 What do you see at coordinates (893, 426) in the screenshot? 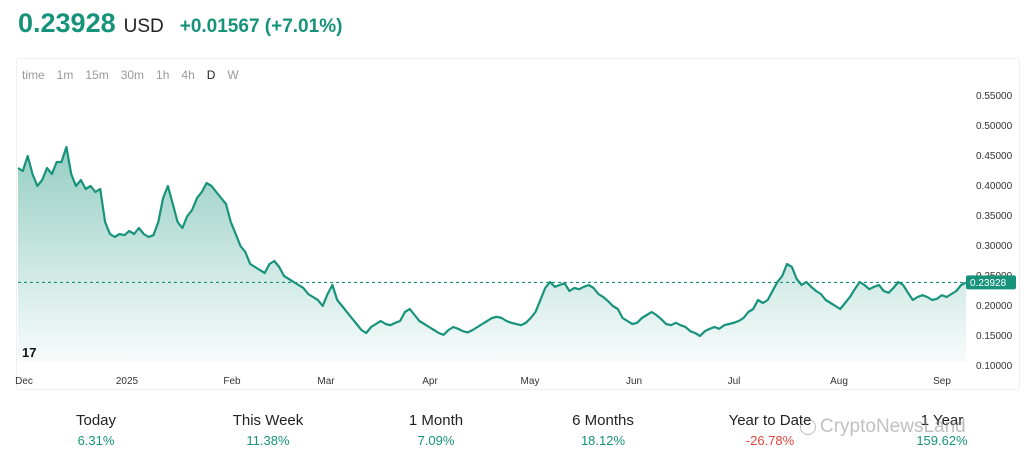
I see `watermark-text: CryptoNewsLand` at bounding box center [893, 426].